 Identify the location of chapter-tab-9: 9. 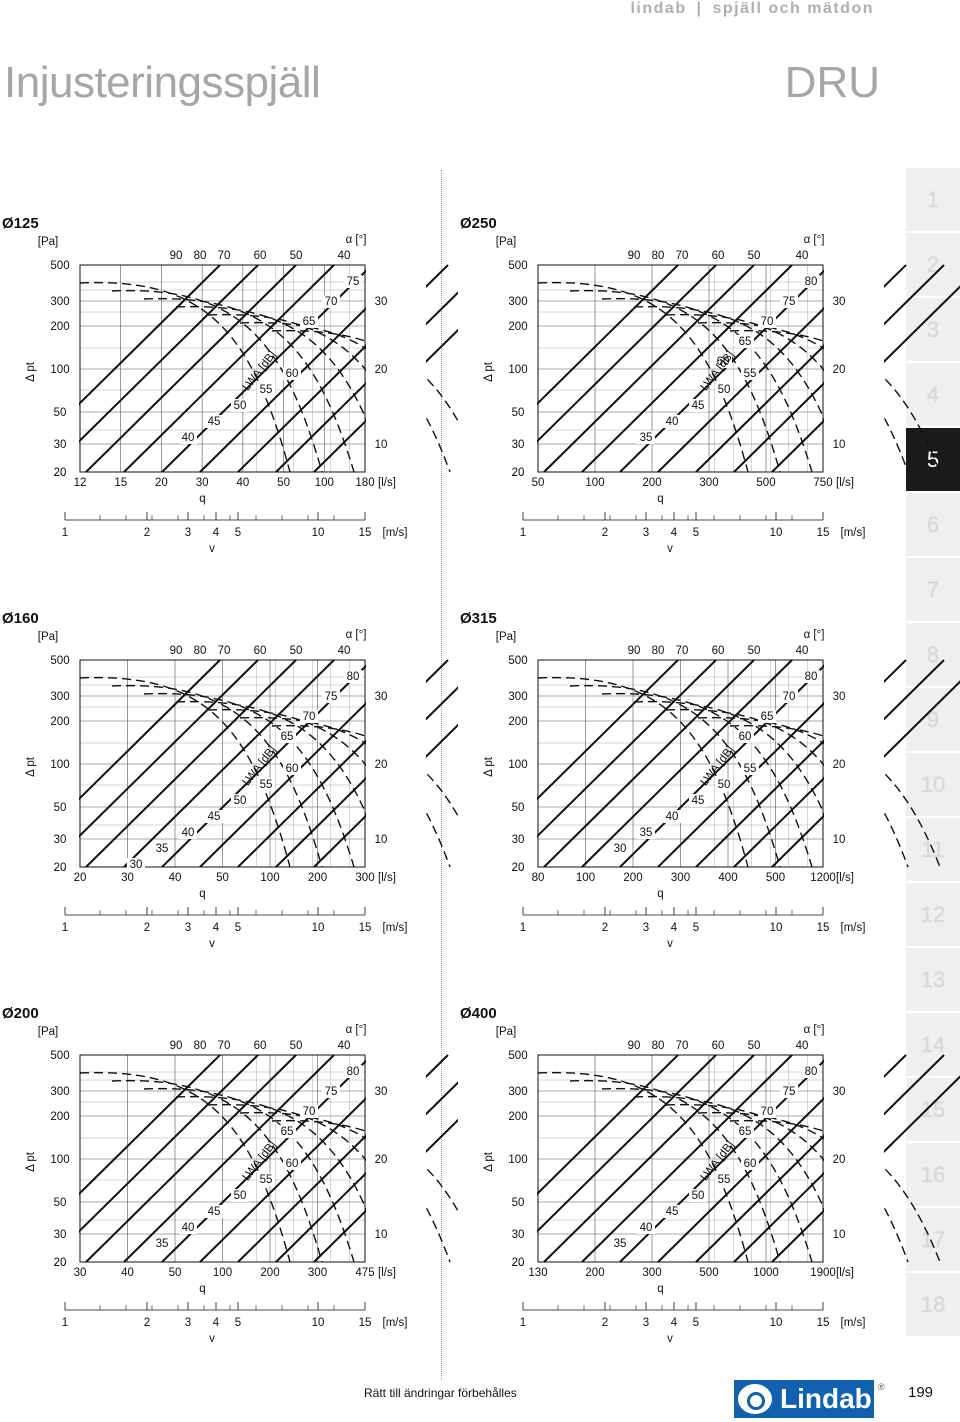
(933, 719).